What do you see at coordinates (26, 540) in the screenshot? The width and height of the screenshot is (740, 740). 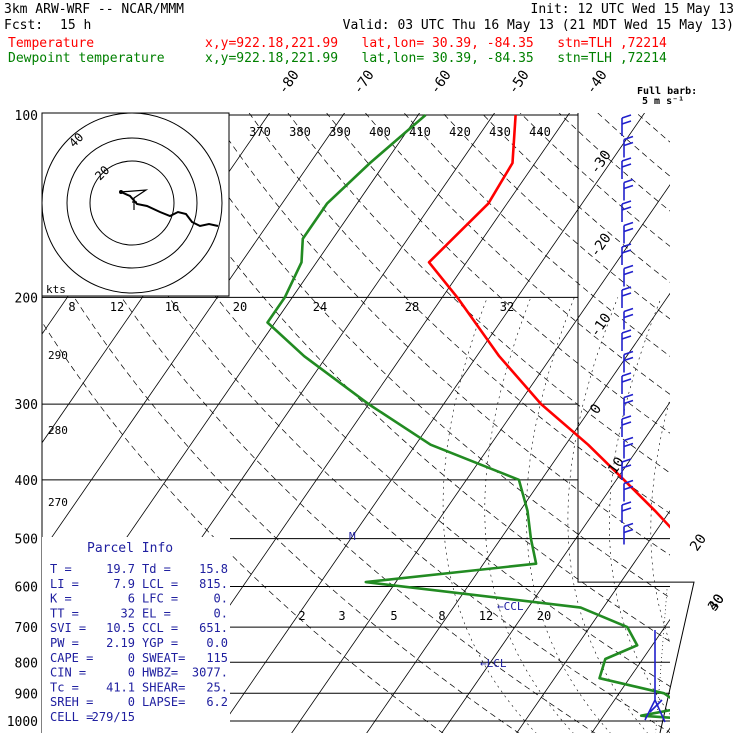 I see `pressure-tick-label: 500` at bounding box center [26, 540].